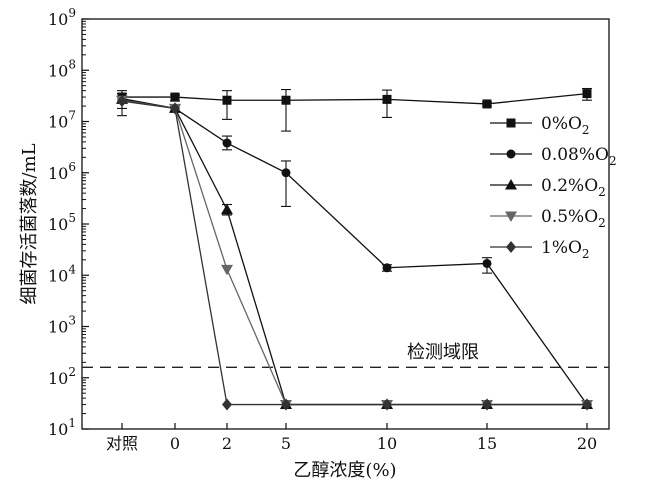  I want to click on legend-item: 0.08%O2, so click(553, 156).